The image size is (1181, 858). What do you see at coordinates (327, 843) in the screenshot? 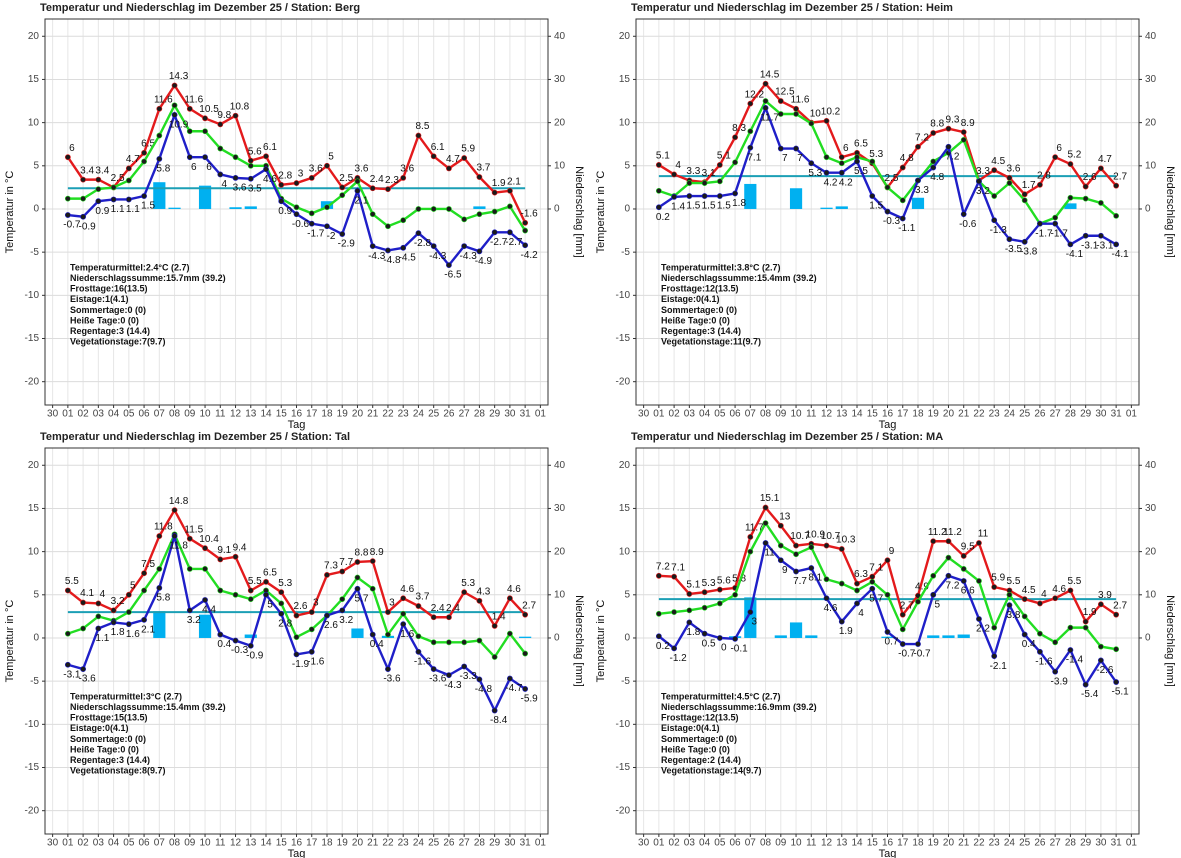
I see `x-tick-label: 18` at bounding box center [327, 843].